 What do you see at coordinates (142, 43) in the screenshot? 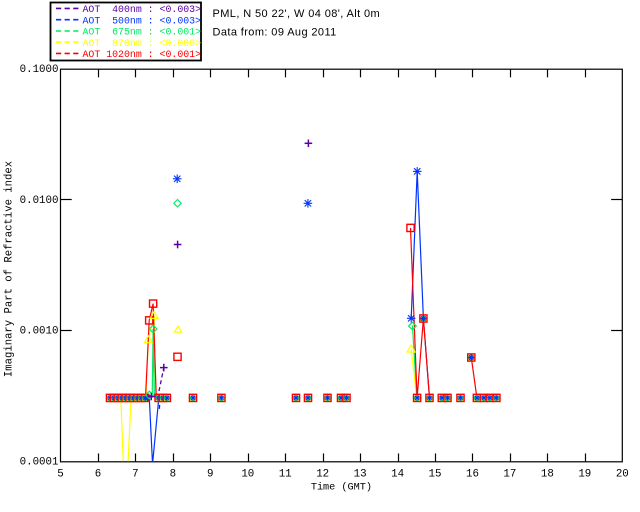
I see `svg-text: AOT 870nm : <0.000>` at bounding box center [142, 43].